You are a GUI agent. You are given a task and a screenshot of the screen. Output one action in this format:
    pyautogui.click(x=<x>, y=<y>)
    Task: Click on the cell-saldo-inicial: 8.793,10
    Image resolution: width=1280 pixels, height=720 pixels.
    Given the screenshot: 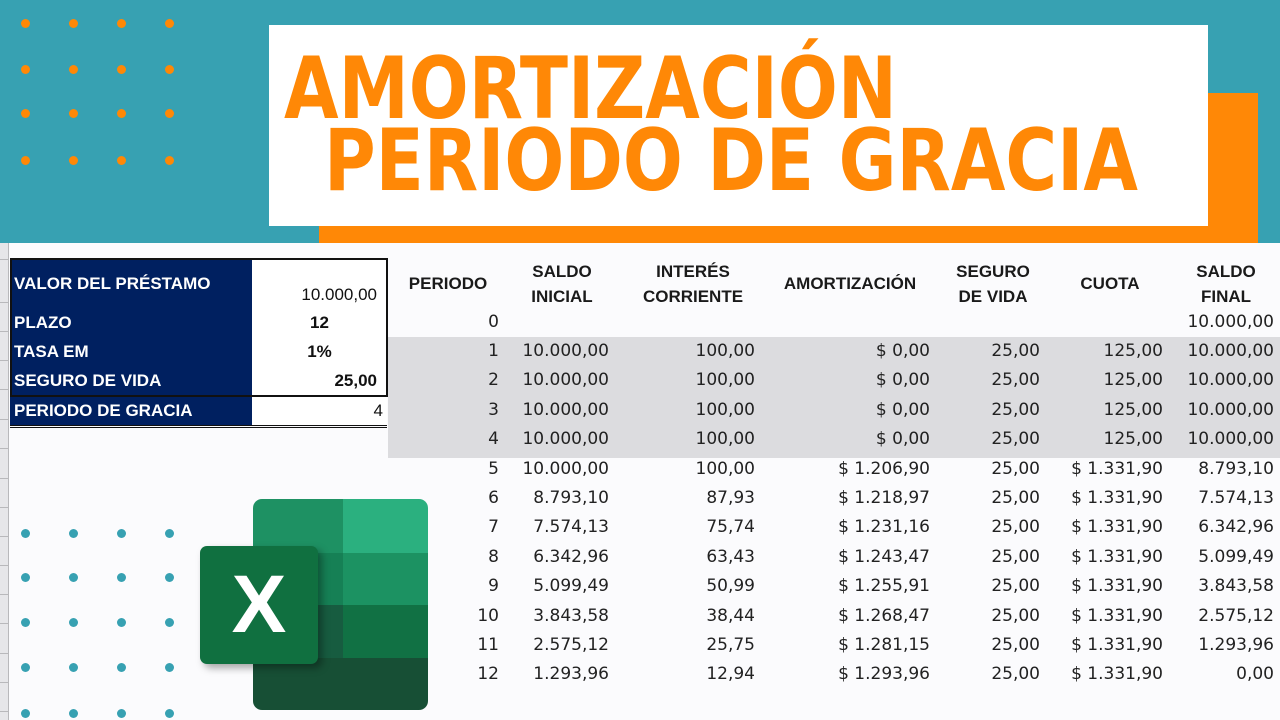 What is the action you would take?
    pyautogui.click(x=571, y=498)
    